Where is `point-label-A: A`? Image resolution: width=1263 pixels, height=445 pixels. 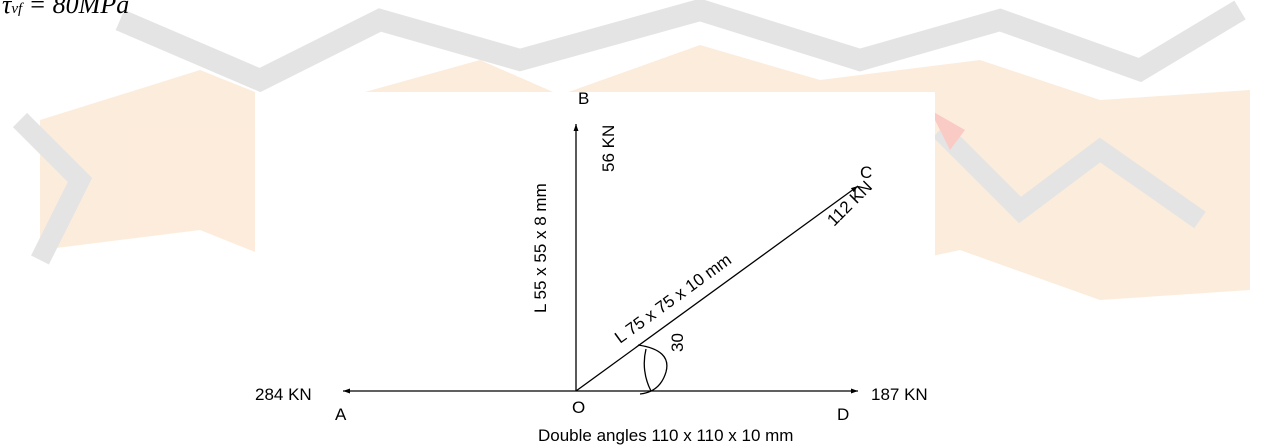 point-label-A: A is located at coordinates (341, 414).